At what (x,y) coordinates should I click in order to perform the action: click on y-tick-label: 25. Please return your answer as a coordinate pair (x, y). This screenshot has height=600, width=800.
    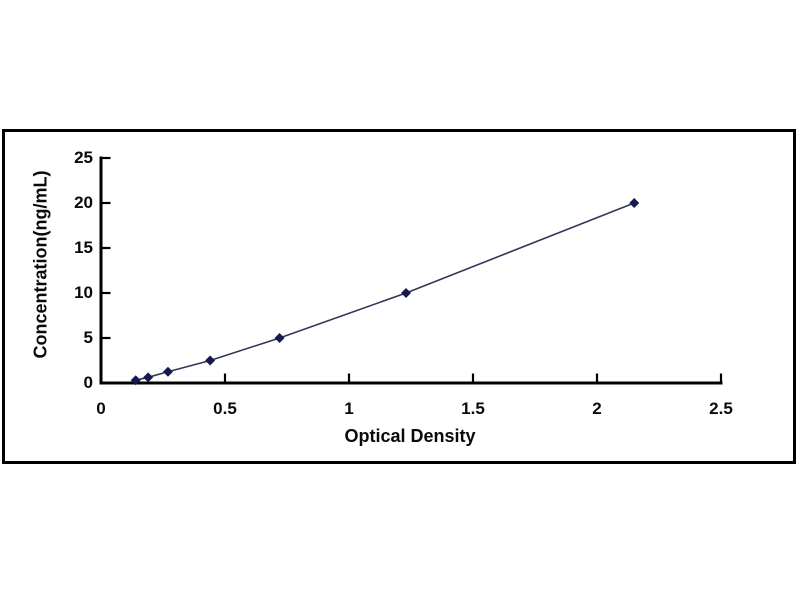
    Looking at the image, I should click on (83, 157).